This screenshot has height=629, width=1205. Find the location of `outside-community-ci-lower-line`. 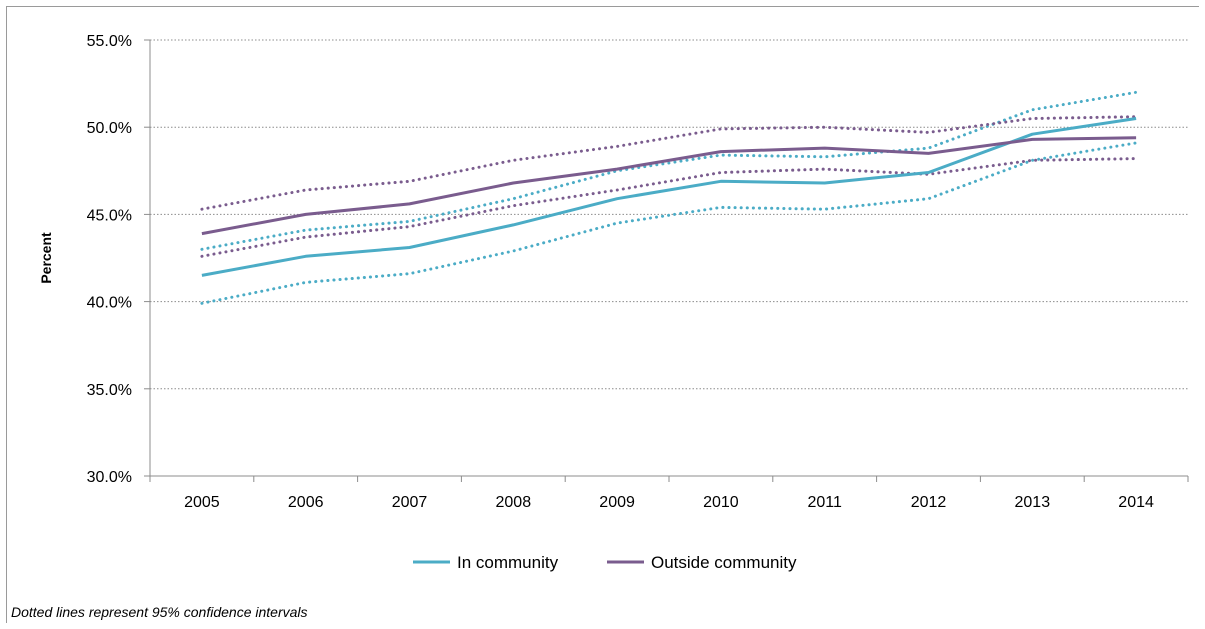

outside-community-ci-lower-line is located at coordinates (669, 207).